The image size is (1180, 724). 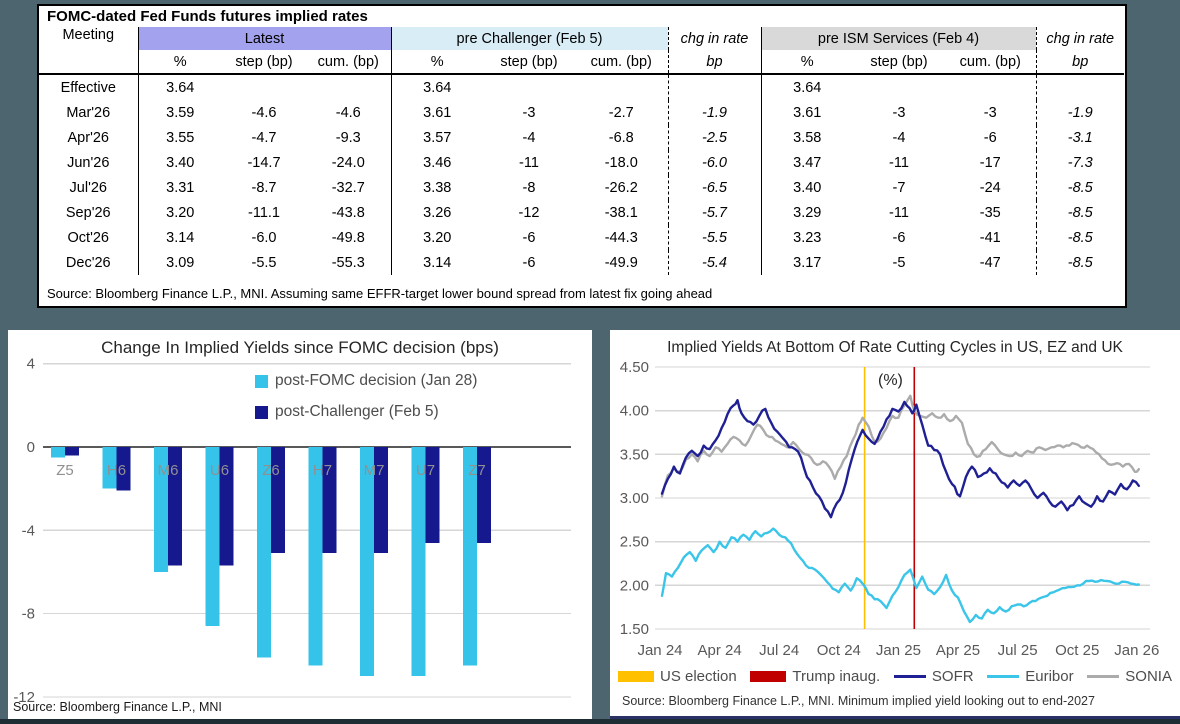 What do you see at coordinates (470, 556) in the screenshot?
I see `bar-post-fomc-Z7` at bounding box center [470, 556].